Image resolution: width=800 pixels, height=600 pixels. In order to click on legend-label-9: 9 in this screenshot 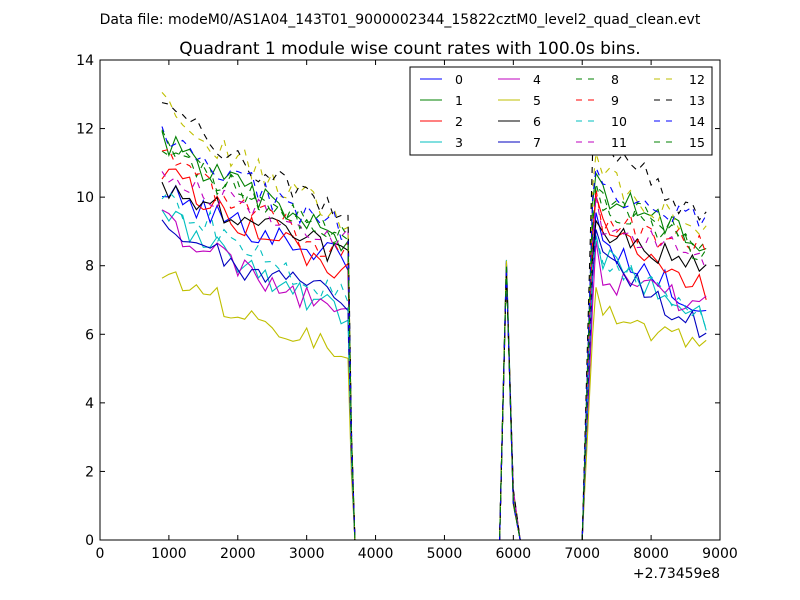, I will do `click(615, 100)`.